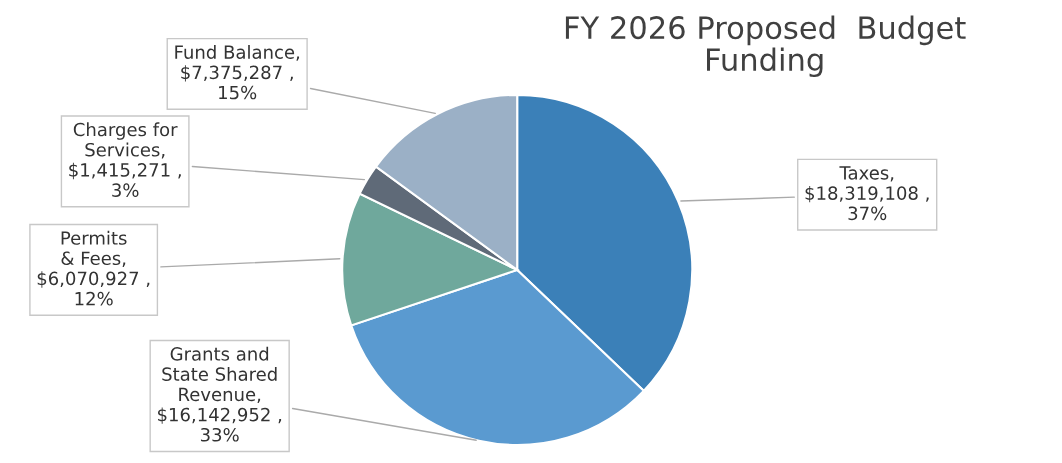 This screenshot has height=463, width=1062. I want to click on chart-title: FY 2026 Proposed Budget Funding, so click(765, 46).